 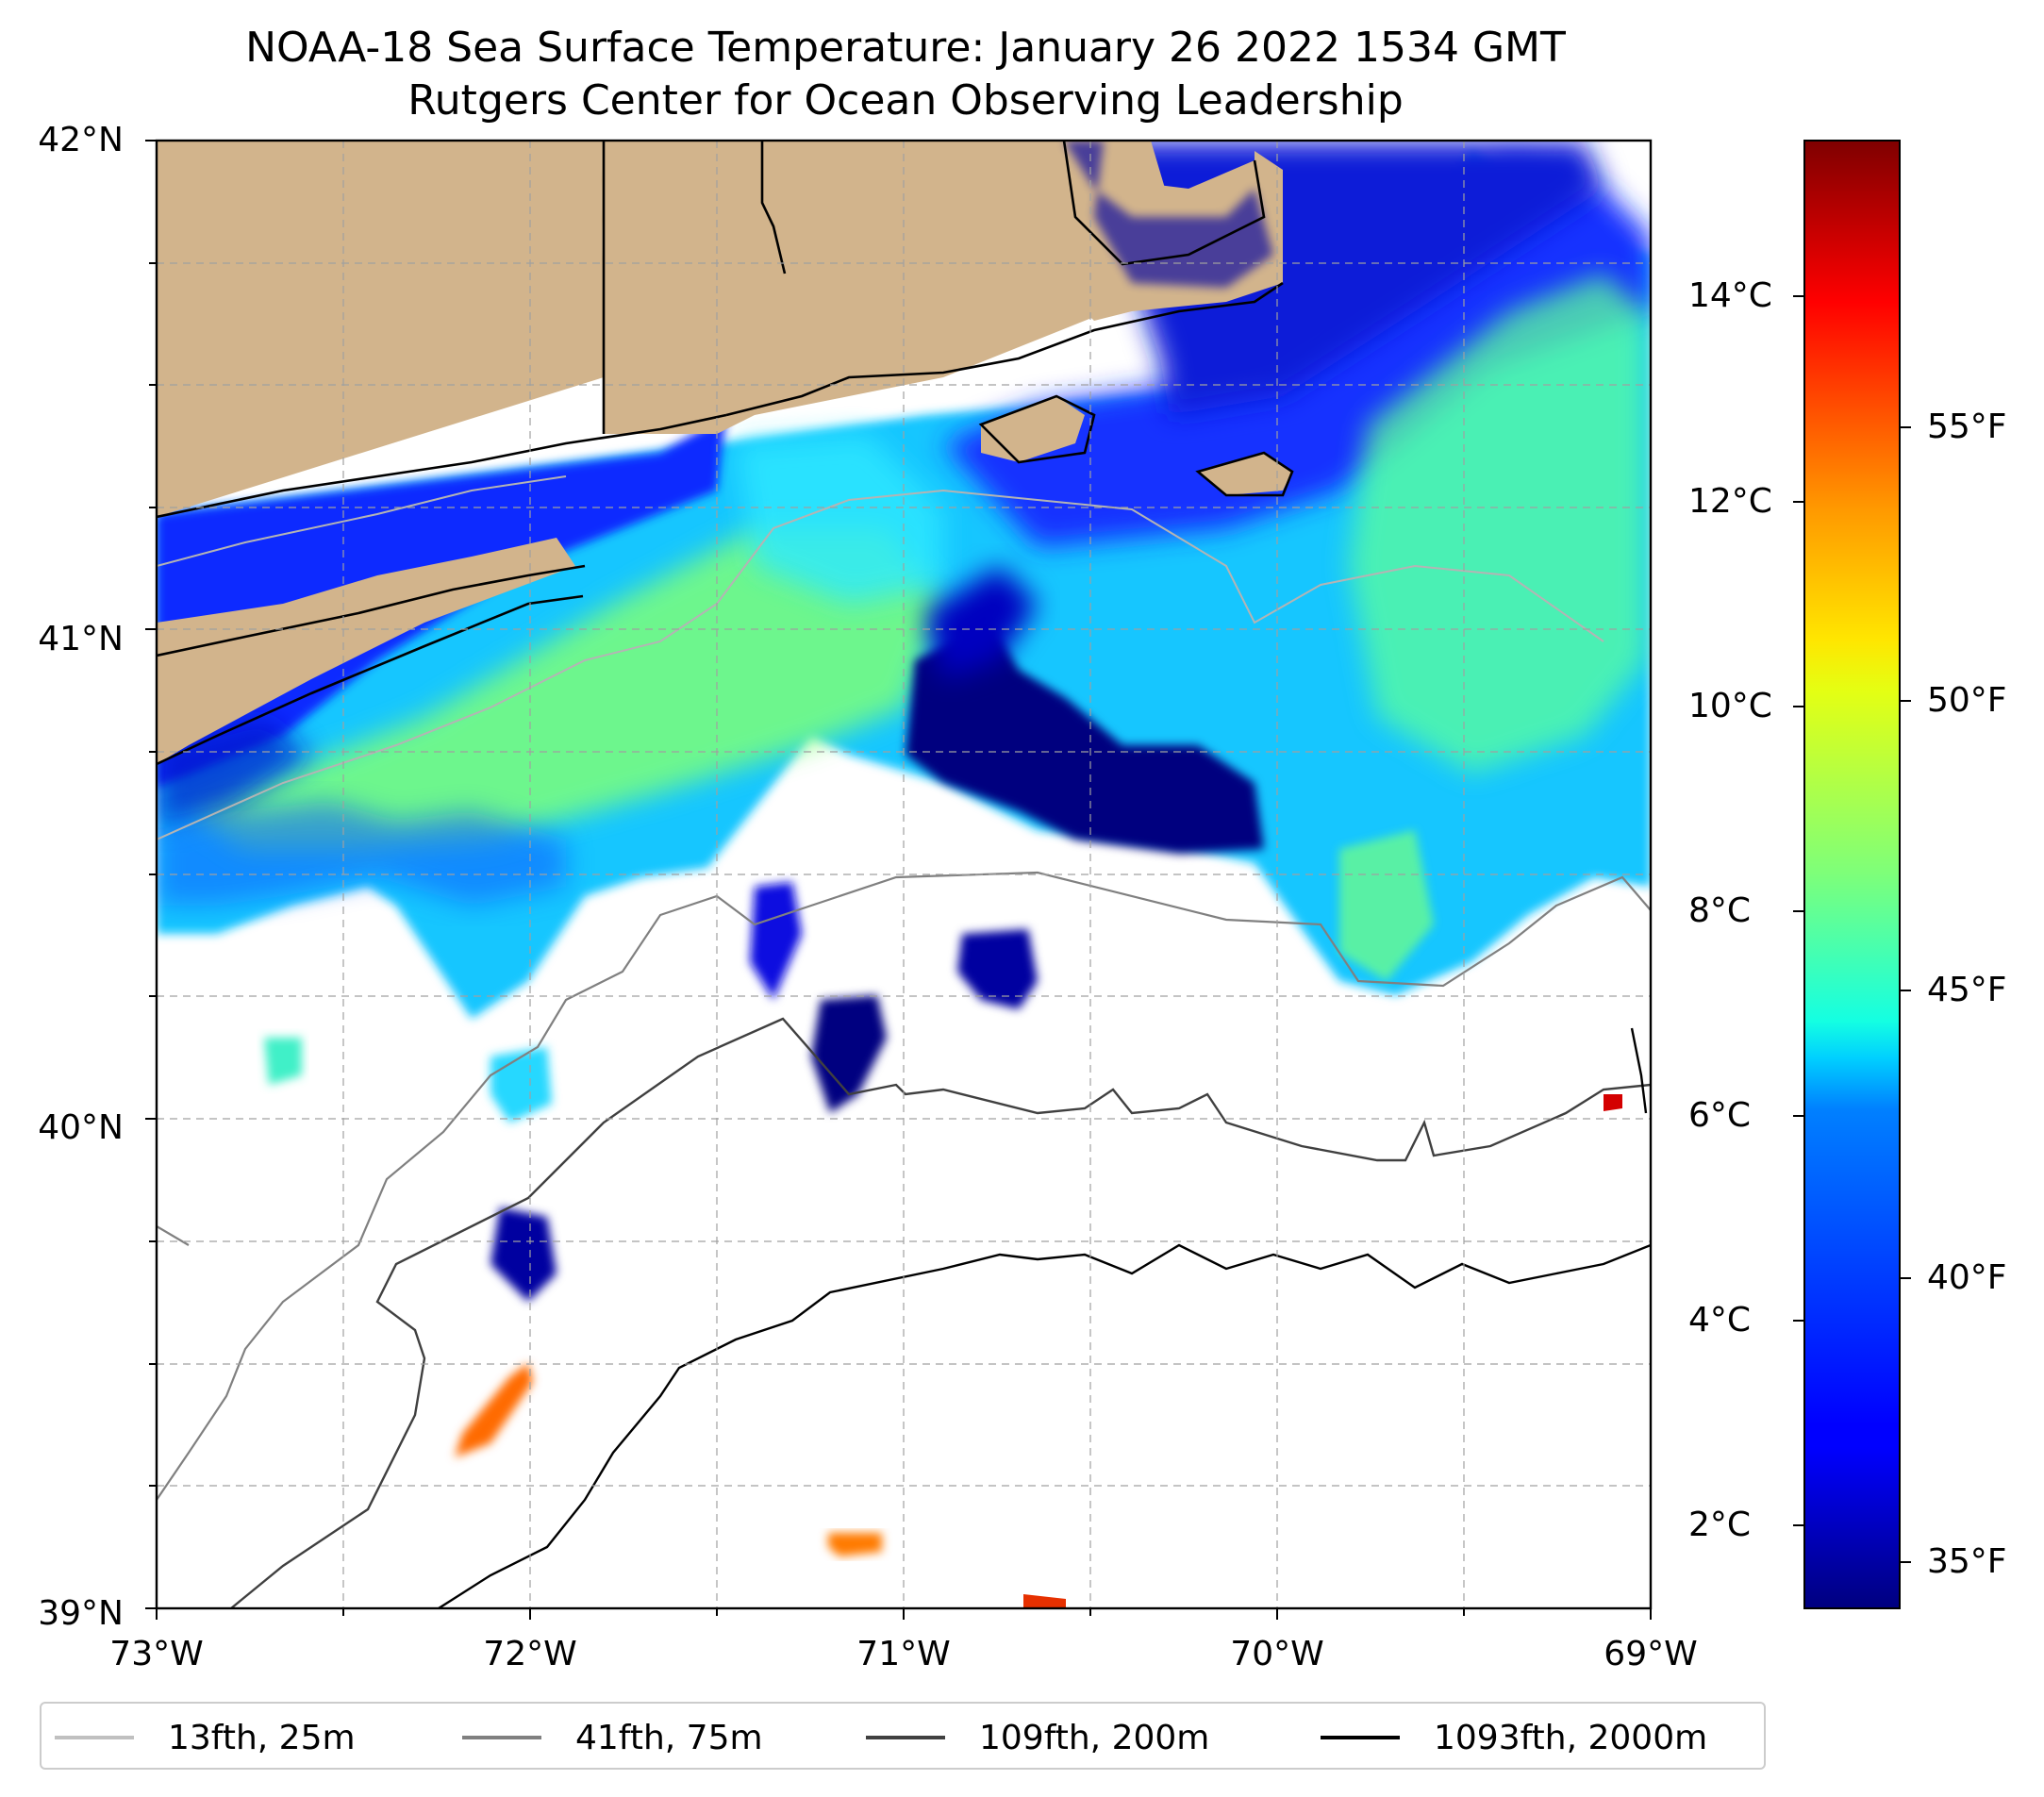 I want to click on lat-tick-40n: 40°N, so click(x=81, y=1127).